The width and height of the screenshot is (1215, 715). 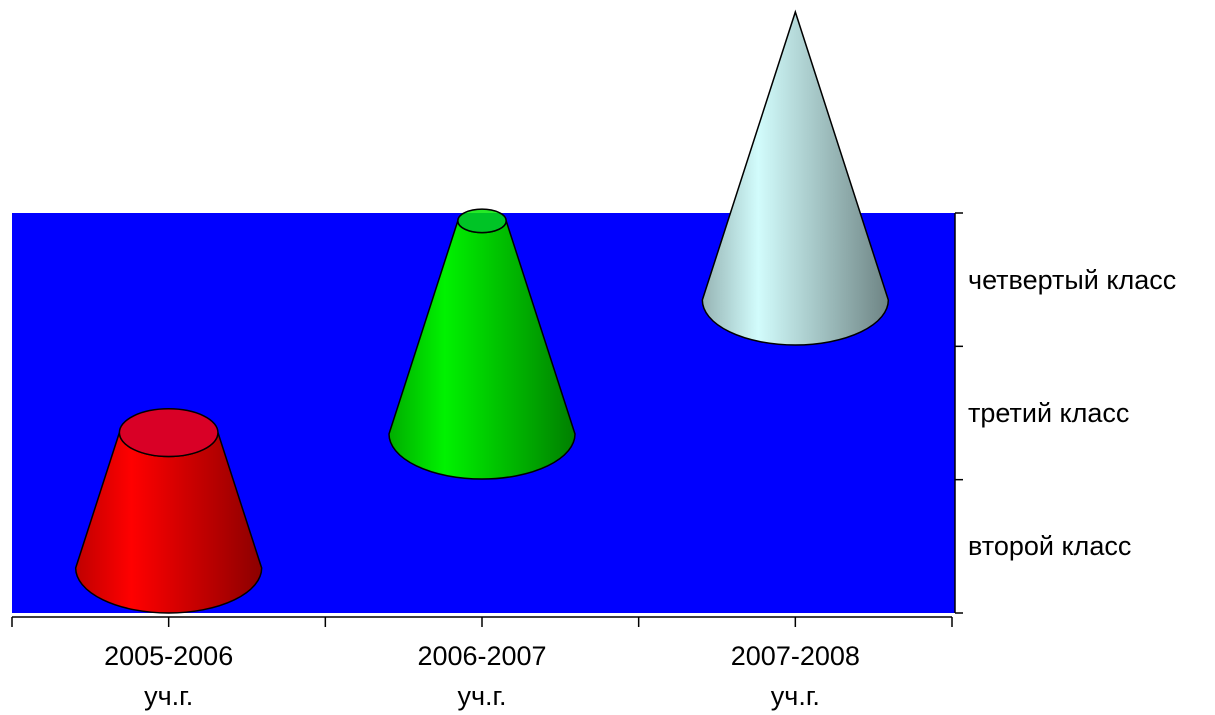 What do you see at coordinates (1050, 546) in the screenshot?
I see `depth-label: второй класс` at bounding box center [1050, 546].